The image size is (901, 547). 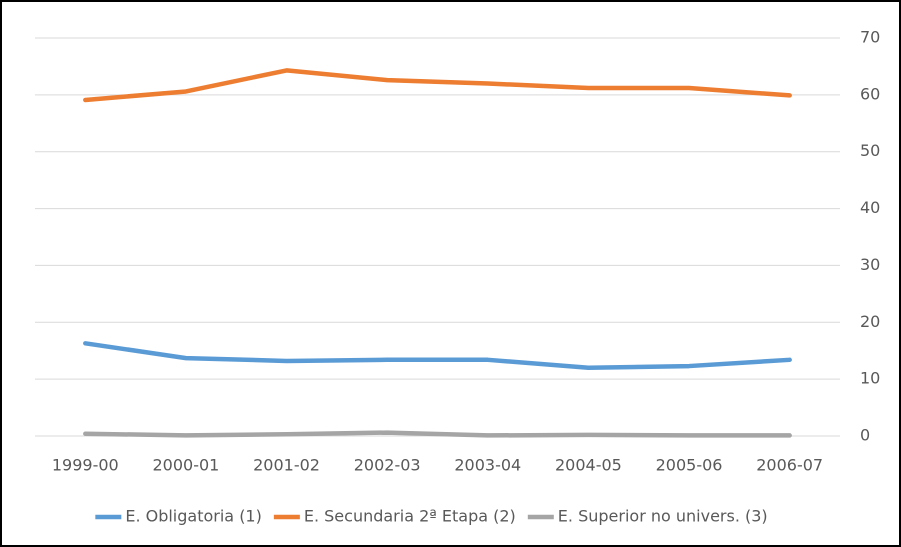 What do you see at coordinates (870, 264) in the screenshot?
I see `y-tick-label: 30` at bounding box center [870, 264].